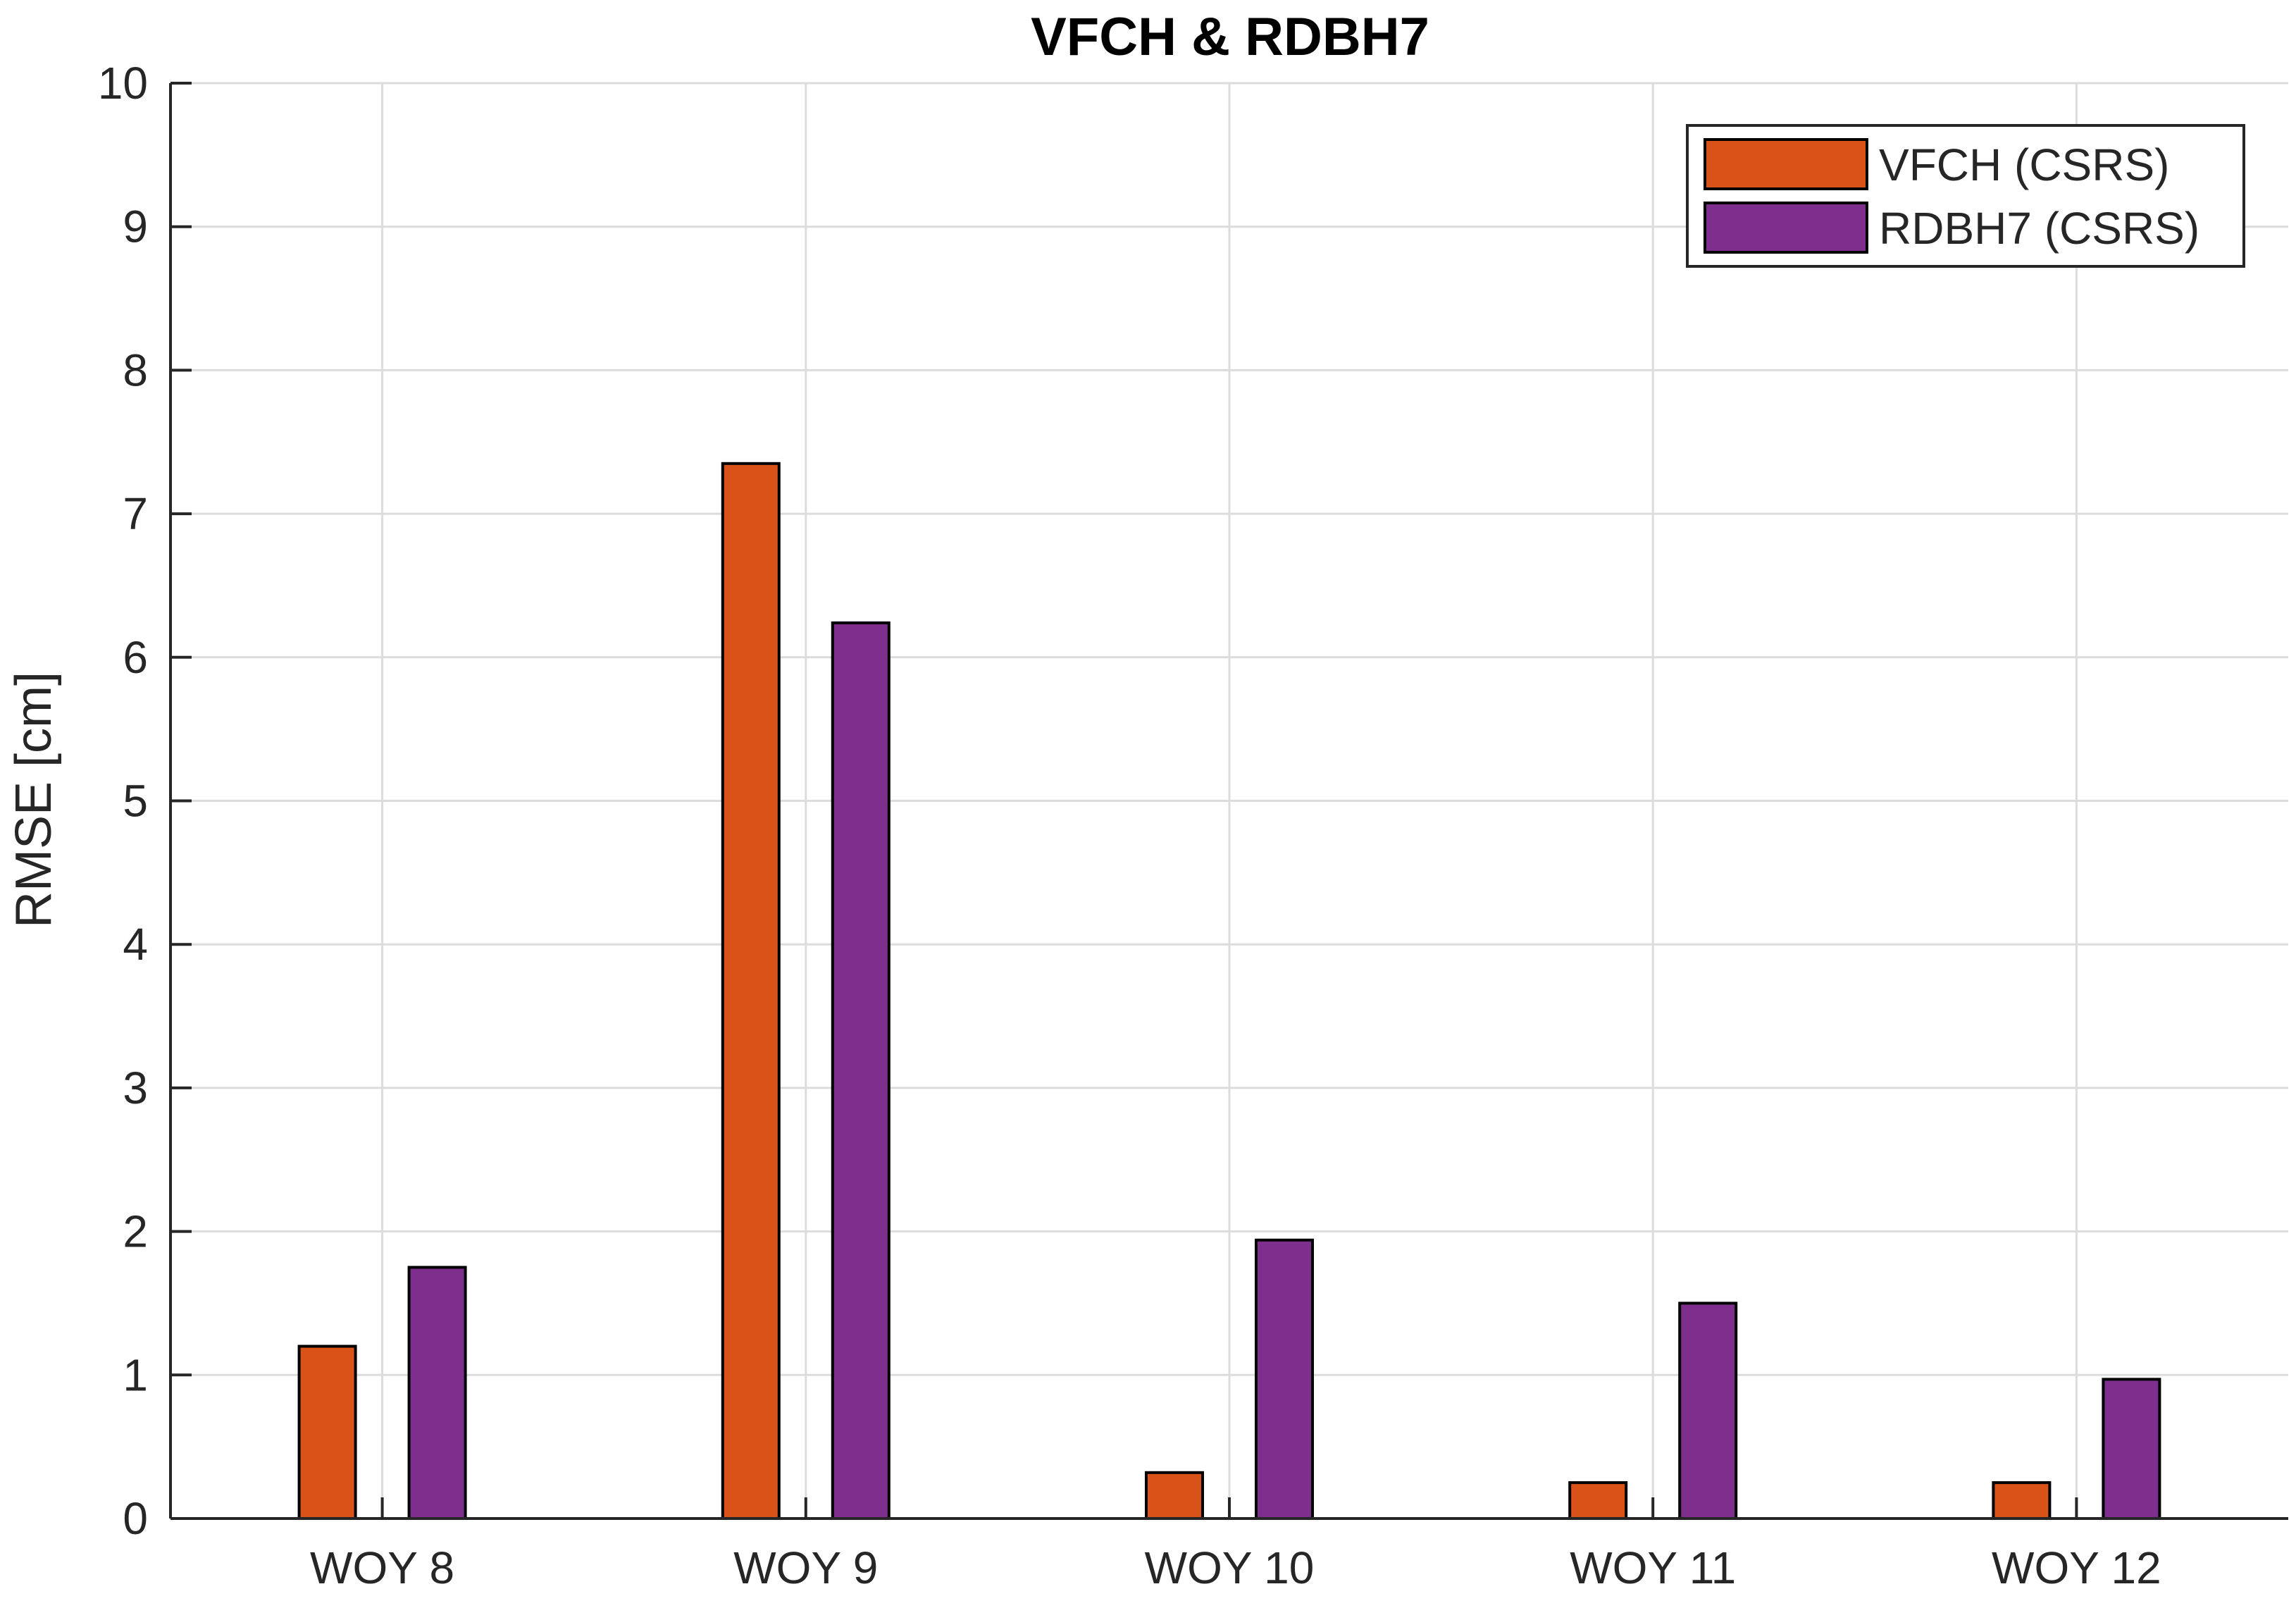  Describe the element at coordinates (135, 657) in the screenshot. I see `y-tick-label: 6` at that location.